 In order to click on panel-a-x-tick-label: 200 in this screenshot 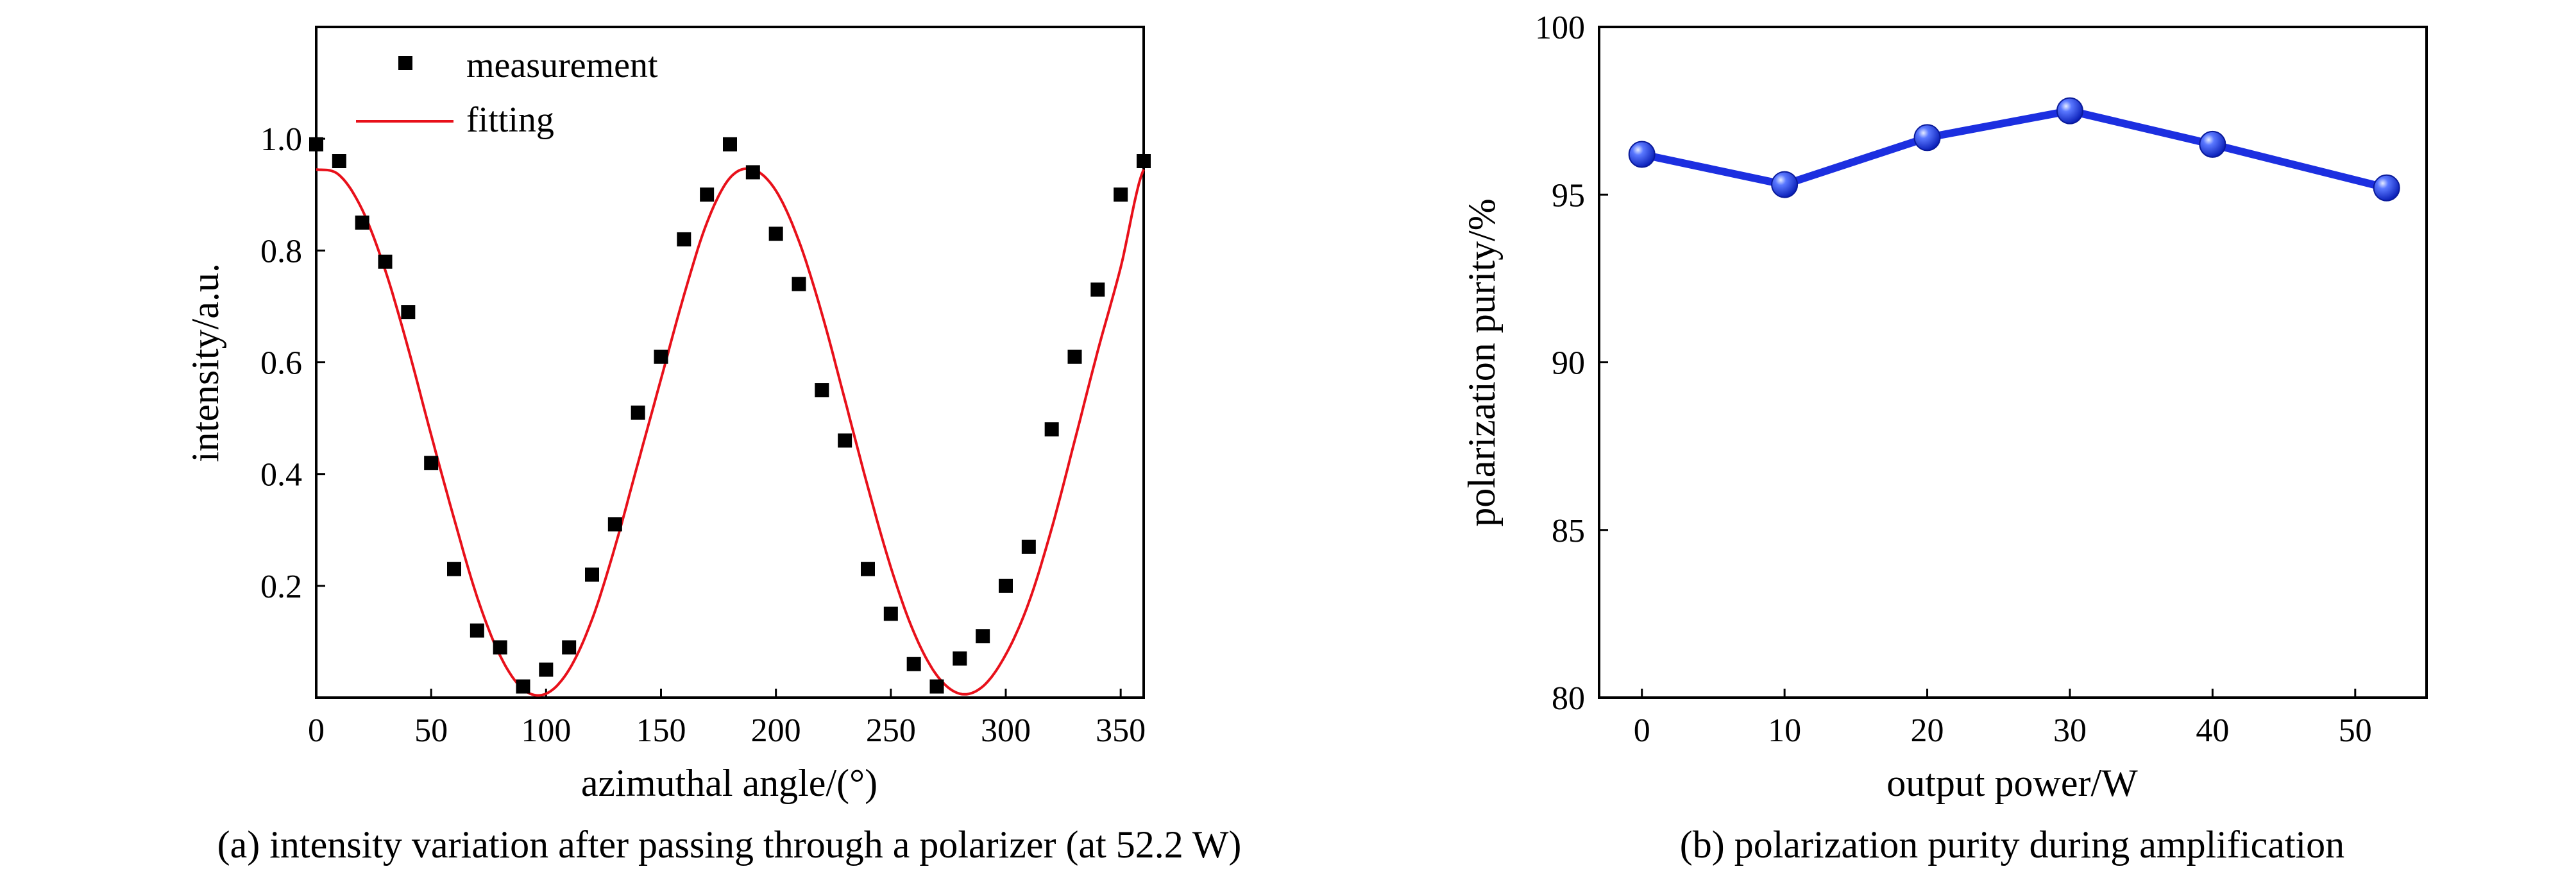, I will do `click(776, 731)`.